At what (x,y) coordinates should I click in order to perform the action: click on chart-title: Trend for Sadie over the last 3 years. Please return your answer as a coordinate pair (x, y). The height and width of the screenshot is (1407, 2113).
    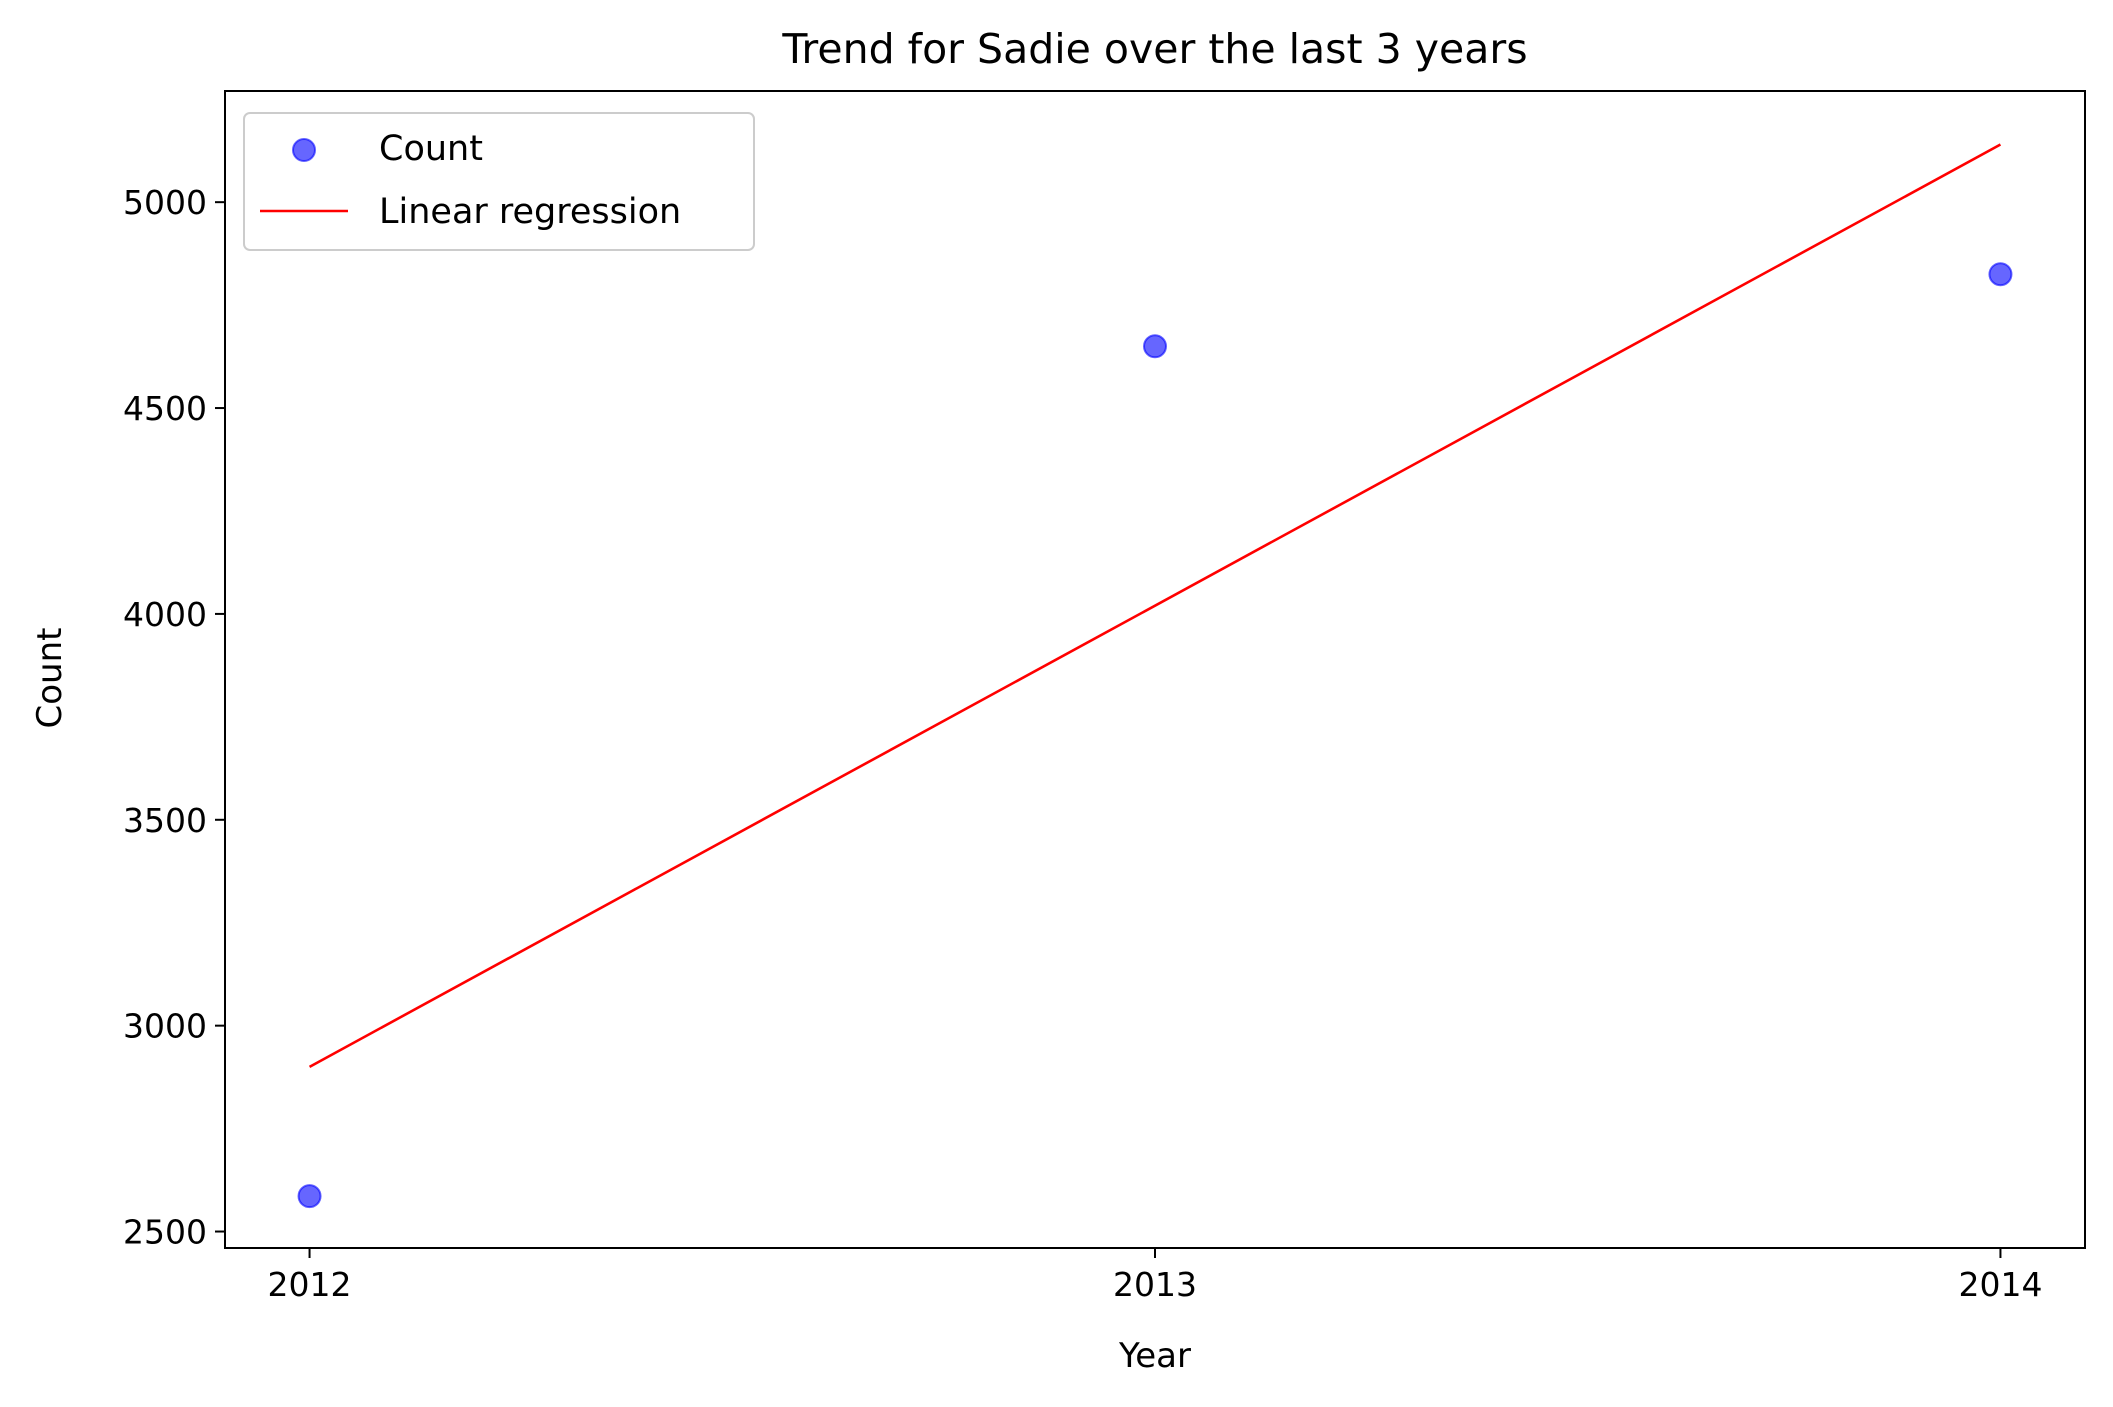
    Looking at the image, I should click on (1154, 49).